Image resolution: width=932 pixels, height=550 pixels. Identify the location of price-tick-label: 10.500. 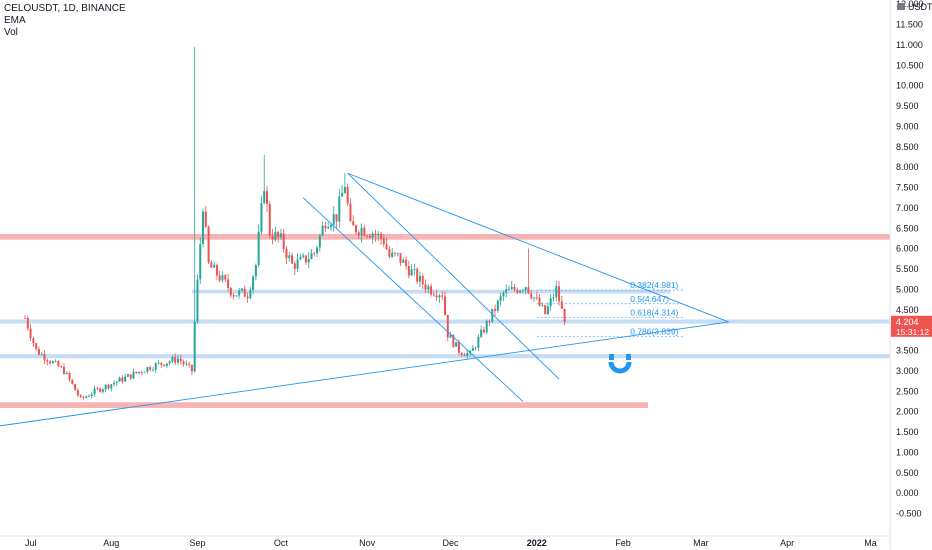
(910, 65).